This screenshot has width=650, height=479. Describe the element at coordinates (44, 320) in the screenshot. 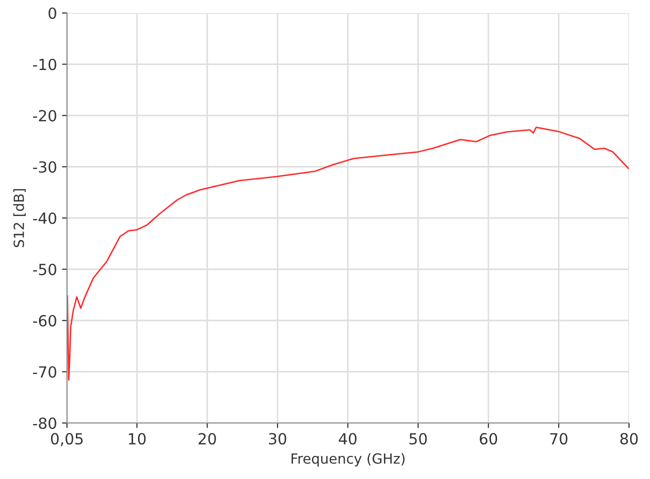

I see `y-tick-label: -60` at that location.